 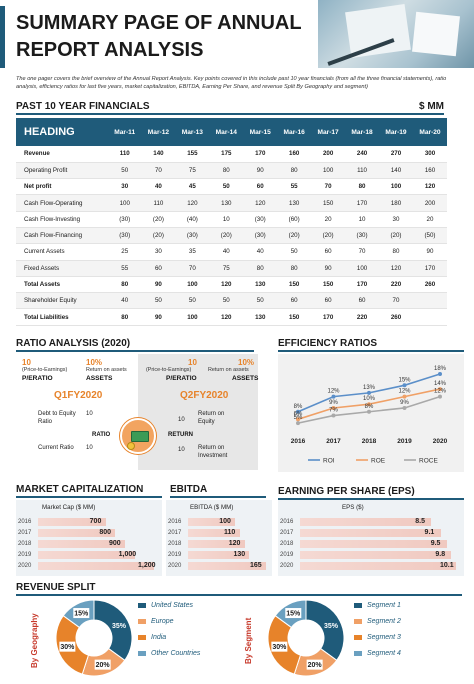 What do you see at coordinates (362, 154) in the screenshot?
I see `table-cell: 240` at bounding box center [362, 154].